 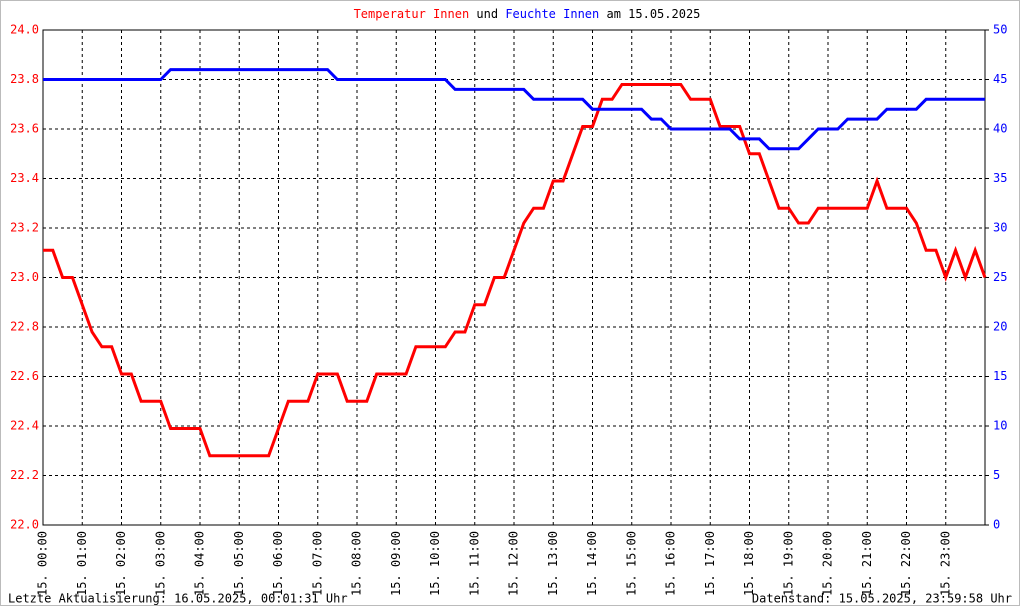 I want to click on title-part: und, so click(x=487, y=14).